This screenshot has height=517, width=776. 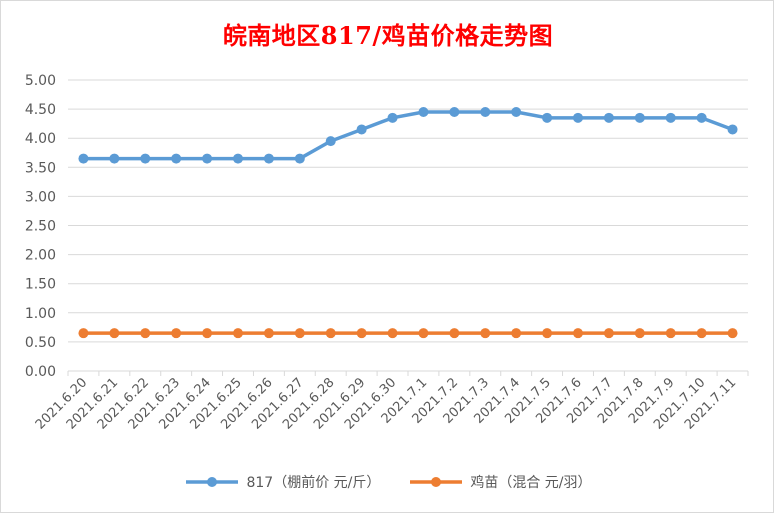 I want to click on legend: 817（棚前价 元/斤） 鸡苗（混合 元/羽）, so click(x=388, y=482).